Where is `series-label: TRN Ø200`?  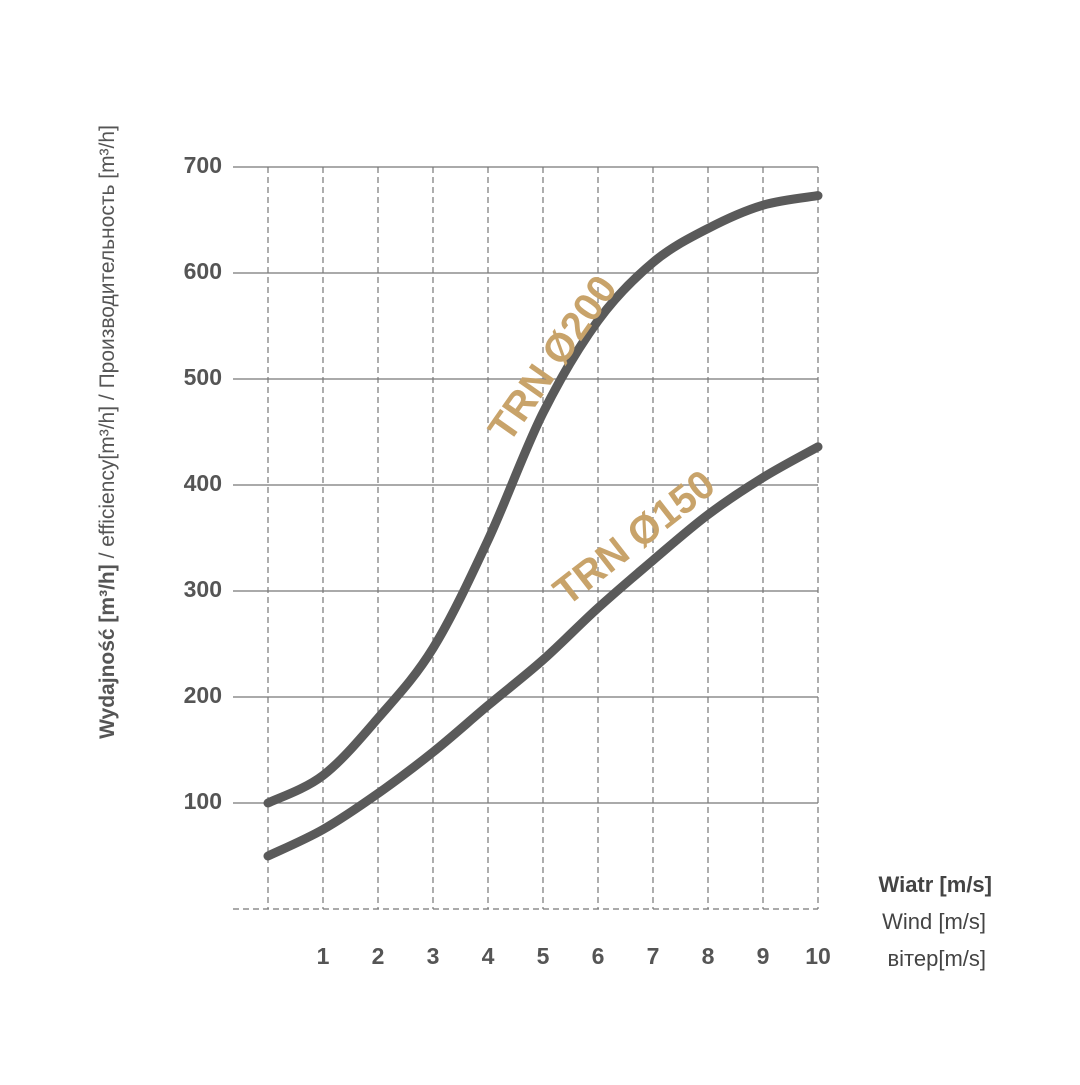 series-label: TRN Ø200 is located at coordinates (553, 359).